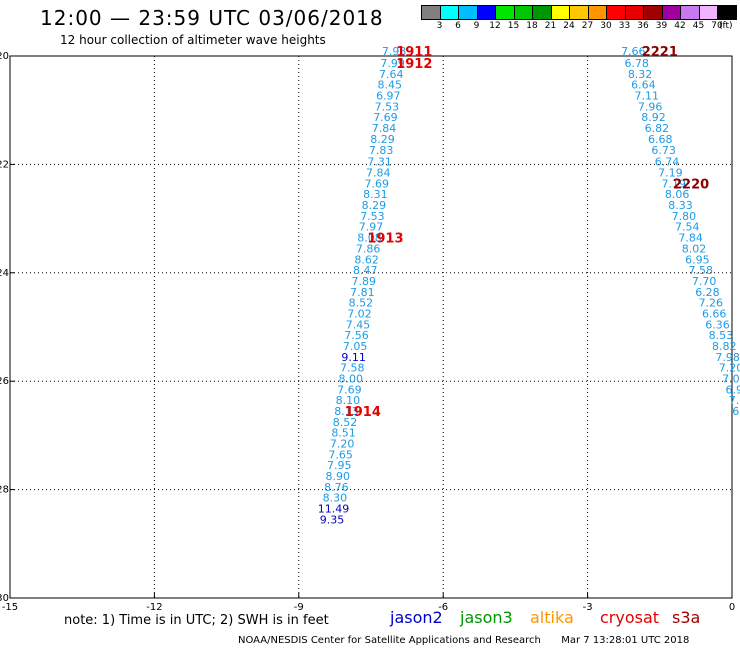 This screenshot has width=740, height=650. I want to click on swh-value: 8.33, so click(680, 205).